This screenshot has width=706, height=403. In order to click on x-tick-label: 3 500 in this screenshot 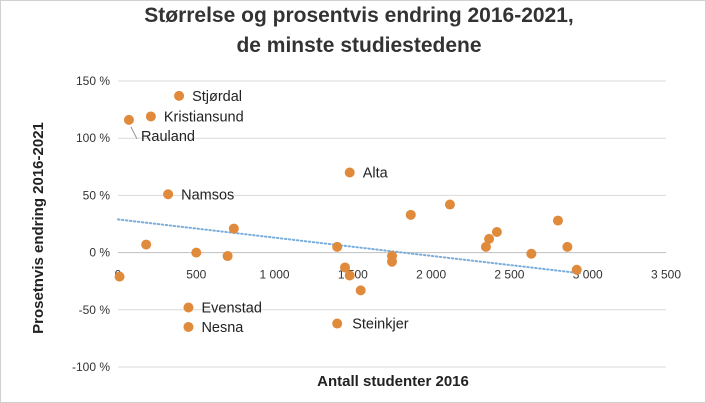, I will do `click(666, 275)`.